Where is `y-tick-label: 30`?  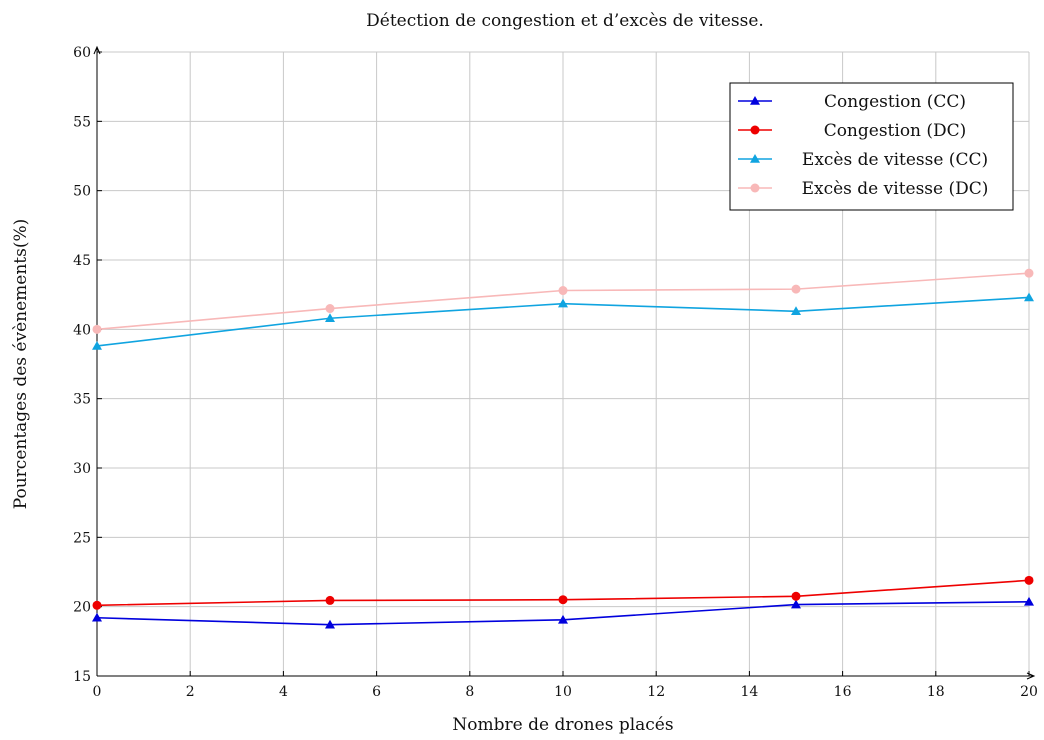 y-tick-label: 30 is located at coordinates (82, 469).